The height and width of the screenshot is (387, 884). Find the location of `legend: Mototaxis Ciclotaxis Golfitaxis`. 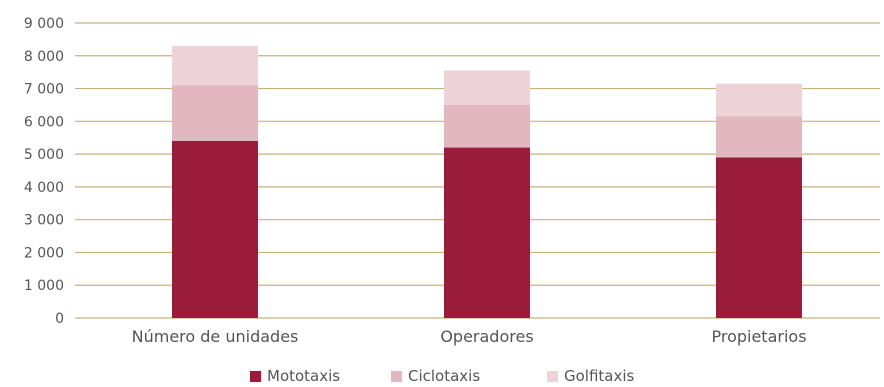

legend: Mototaxis Ciclotaxis Golfitaxis is located at coordinates (442, 376).